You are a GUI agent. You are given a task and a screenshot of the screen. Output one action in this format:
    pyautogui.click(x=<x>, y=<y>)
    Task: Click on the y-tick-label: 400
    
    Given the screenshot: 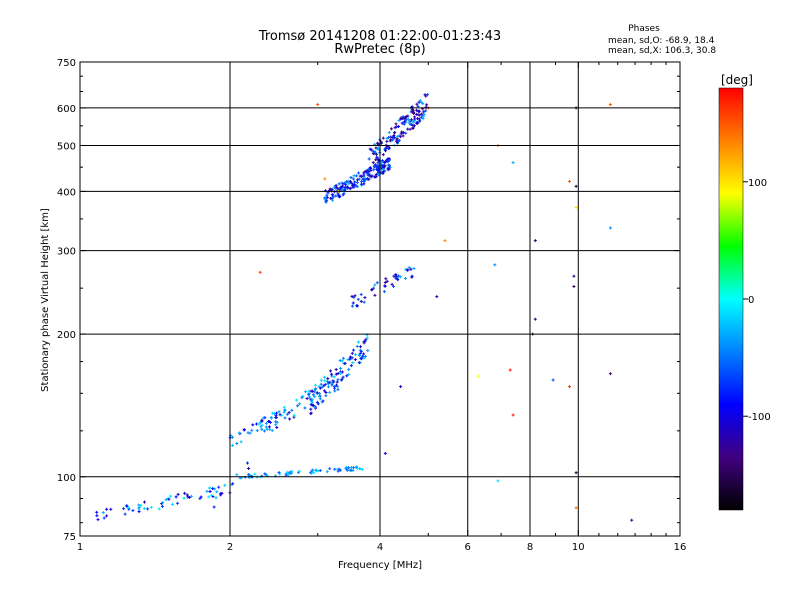 What is the action you would take?
    pyautogui.click(x=66, y=192)
    